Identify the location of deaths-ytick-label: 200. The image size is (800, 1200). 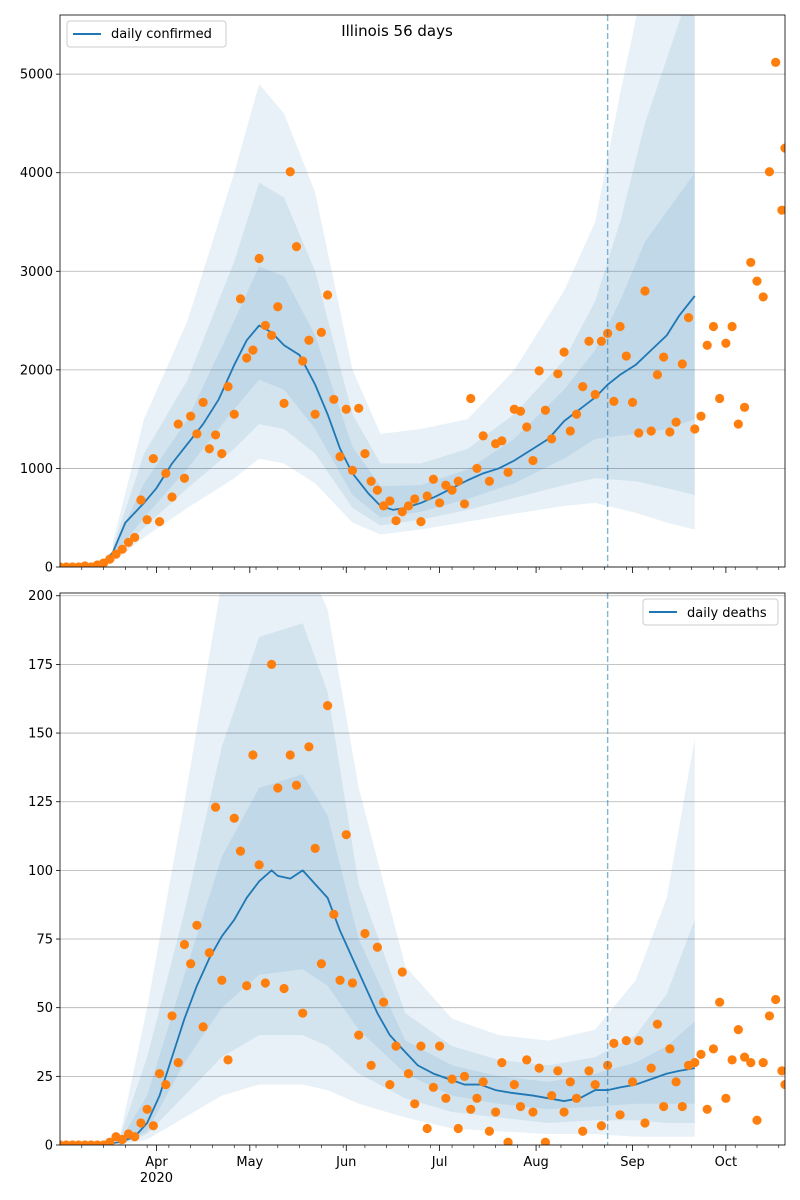
(40, 596).